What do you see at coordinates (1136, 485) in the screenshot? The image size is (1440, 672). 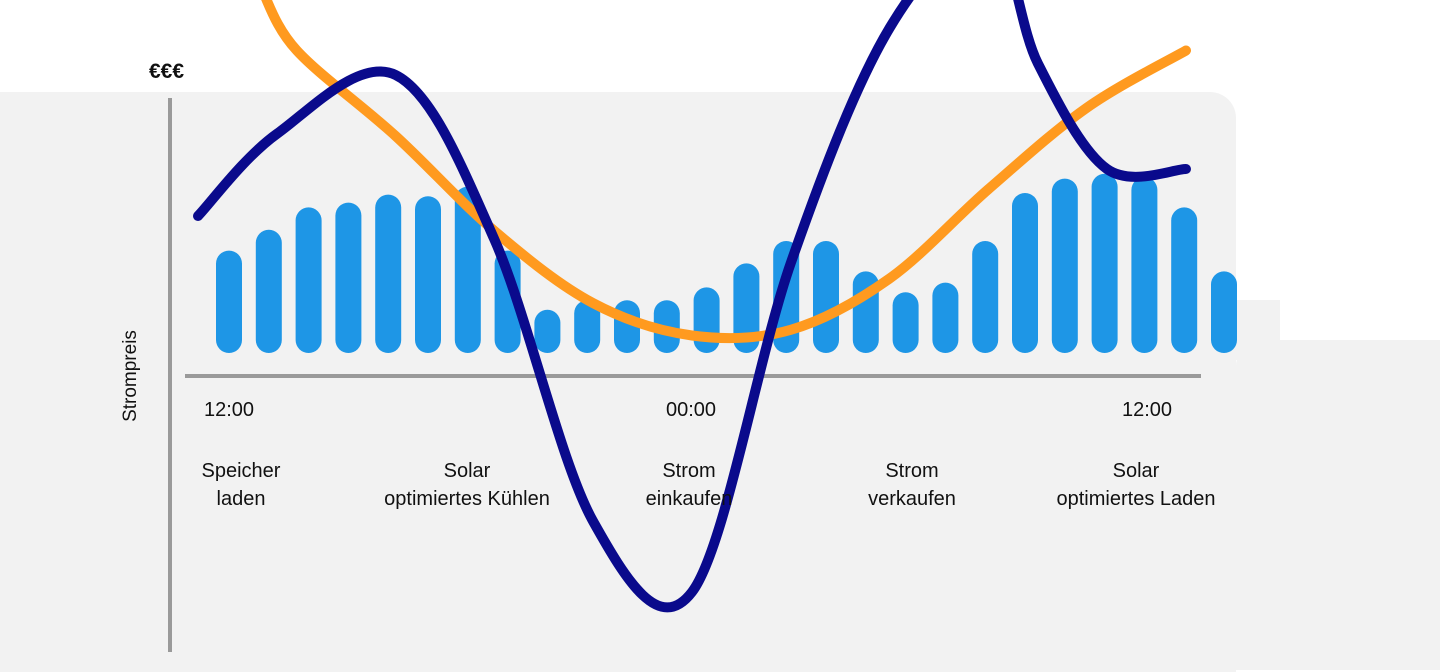 I see `activity-label-solar-laden: Solar optimiertes Laden` at bounding box center [1136, 485].